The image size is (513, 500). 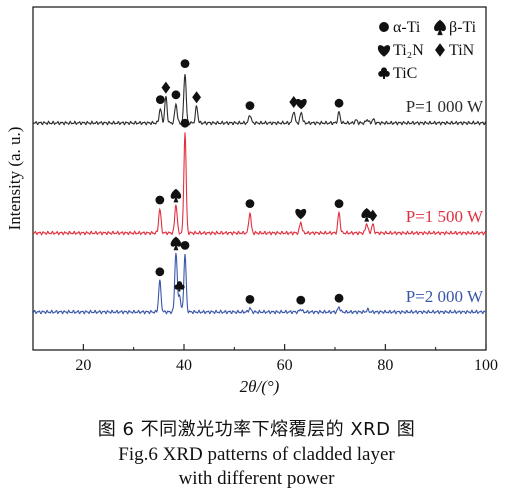 I want to click on legend-symbol-club, so click(x=384, y=73).